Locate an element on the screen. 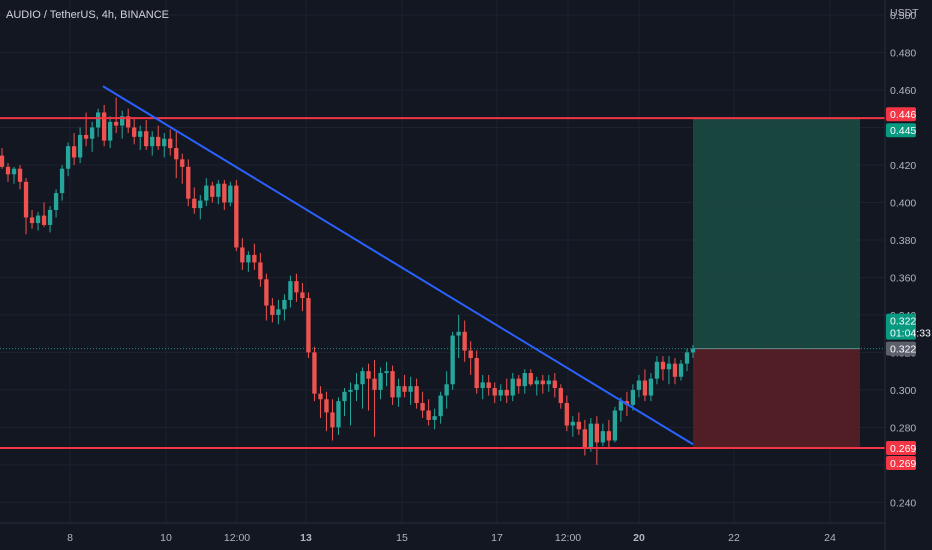 This screenshot has height=550, width=932. price-tick-label: 0.460 is located at coordinates (903, 91).